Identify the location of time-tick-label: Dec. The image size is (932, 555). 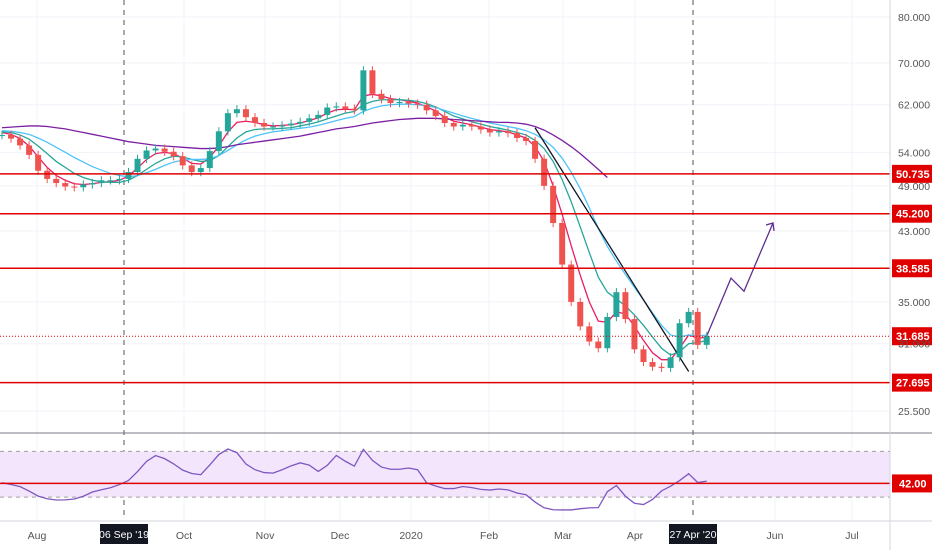
(340, 536).